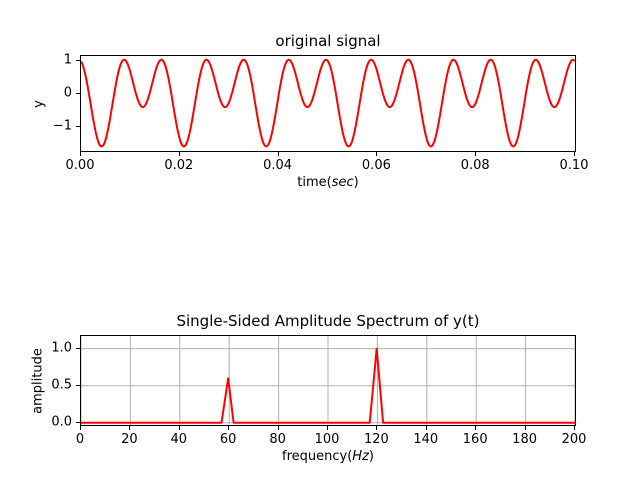 This screenshot has width=640, height=479. I want to click on y-tick-label: 1, so click(67, 60).